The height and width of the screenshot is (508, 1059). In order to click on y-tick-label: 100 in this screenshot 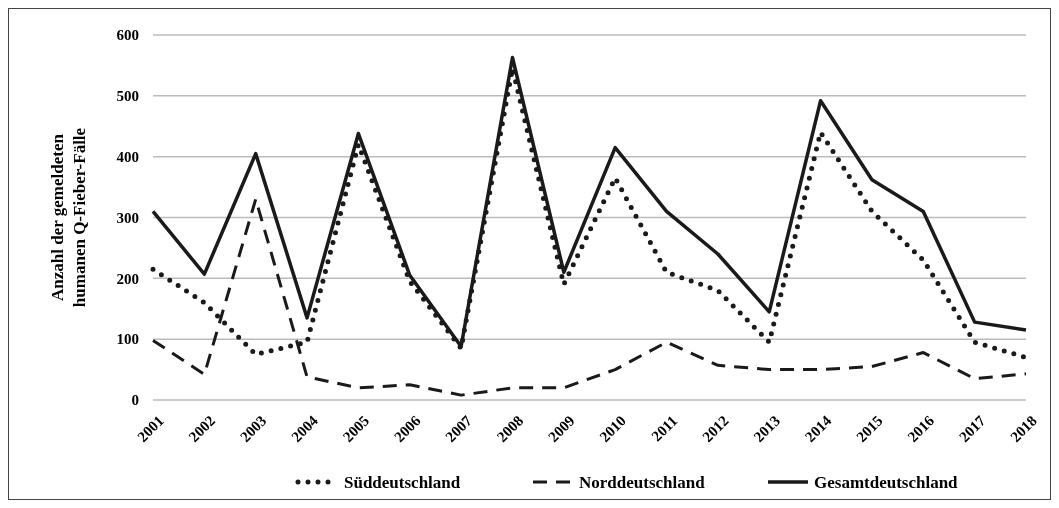, I will do `click(127, 339)`.